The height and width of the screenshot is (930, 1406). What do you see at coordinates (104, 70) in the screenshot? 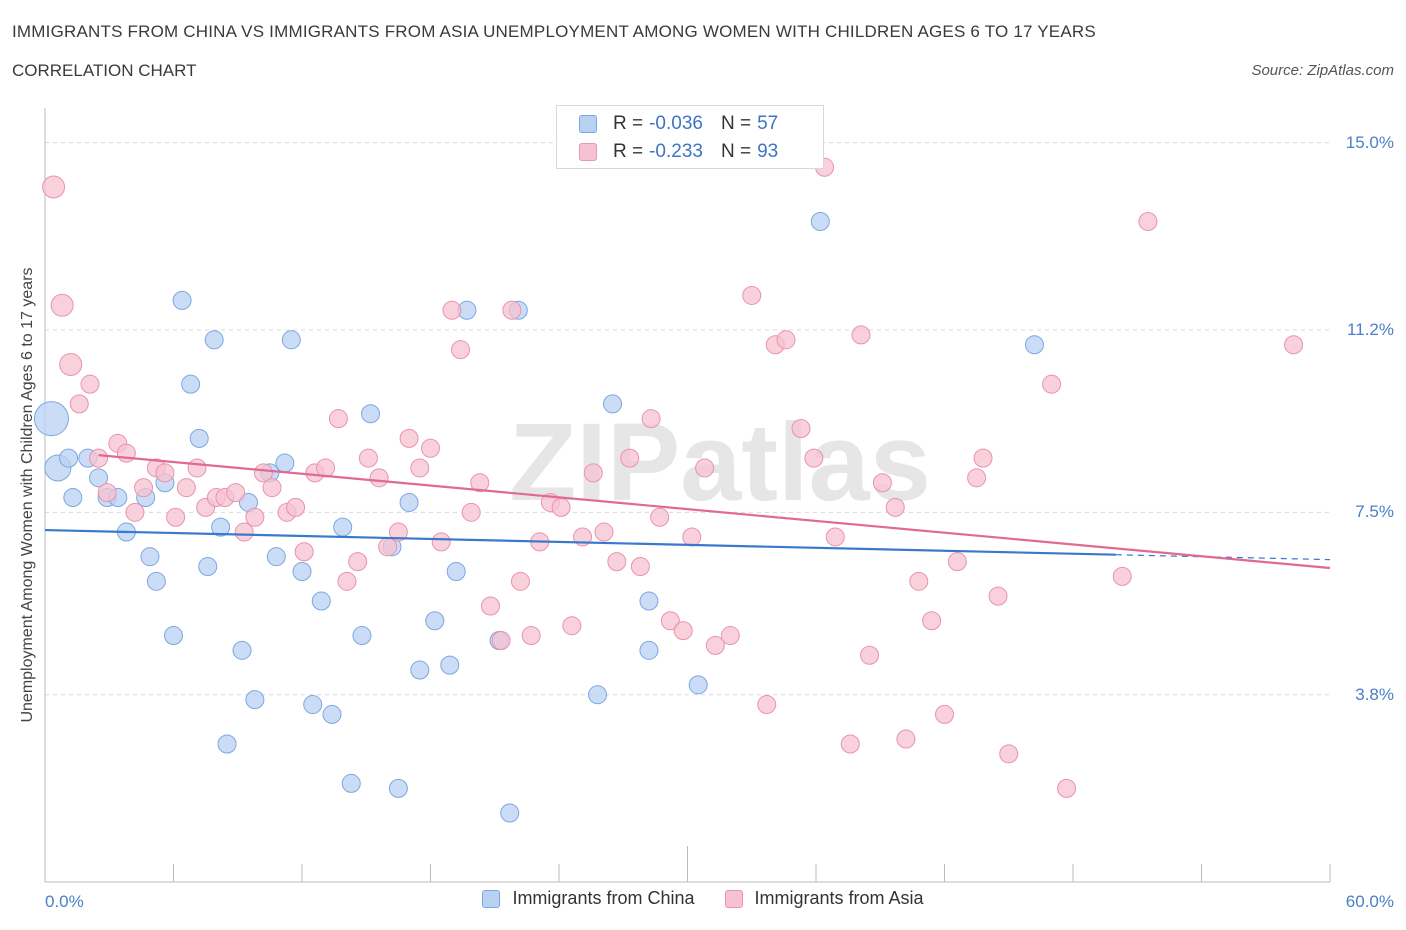
I see `chart-subtitle: CORRELATION CHART` at bounding box center [104, 70].